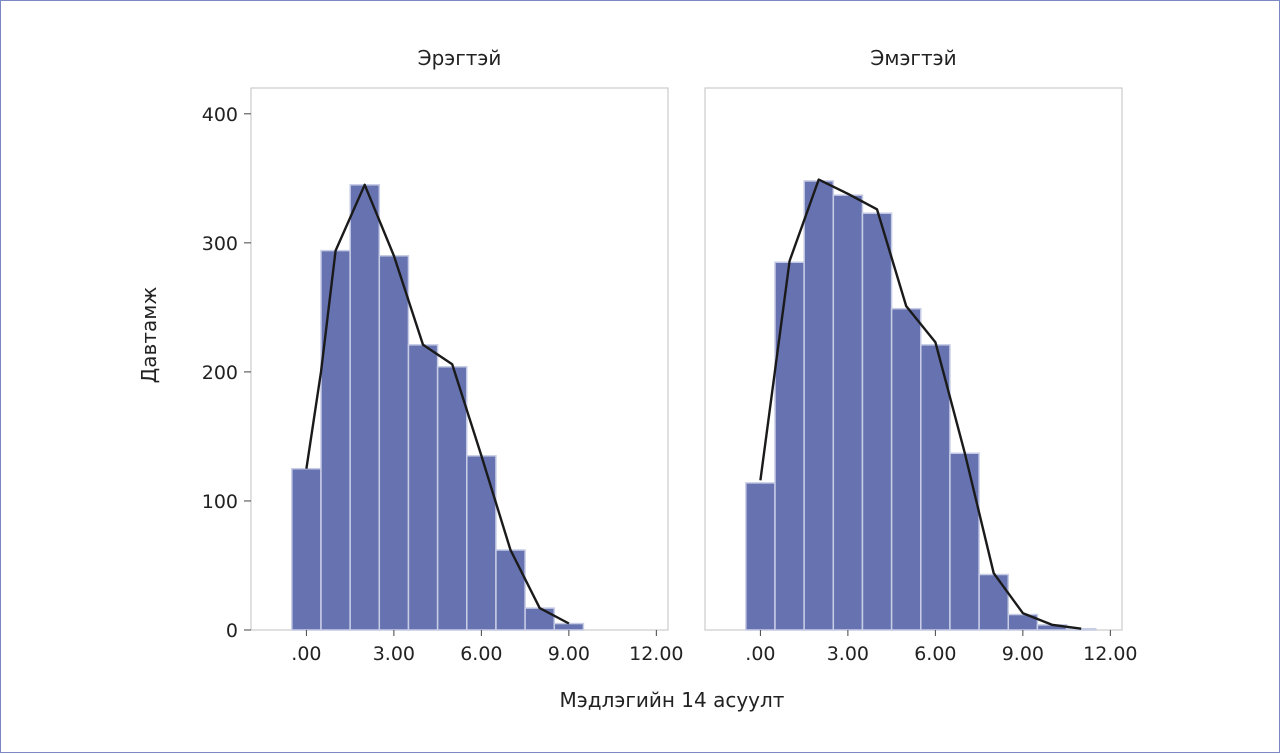 The height and width of the screenshot is (755, 1282). What do you see at coordinates (220, 502) in the screenshot?
I see `y-tick-label: 100` at bounding box center [220, 502].